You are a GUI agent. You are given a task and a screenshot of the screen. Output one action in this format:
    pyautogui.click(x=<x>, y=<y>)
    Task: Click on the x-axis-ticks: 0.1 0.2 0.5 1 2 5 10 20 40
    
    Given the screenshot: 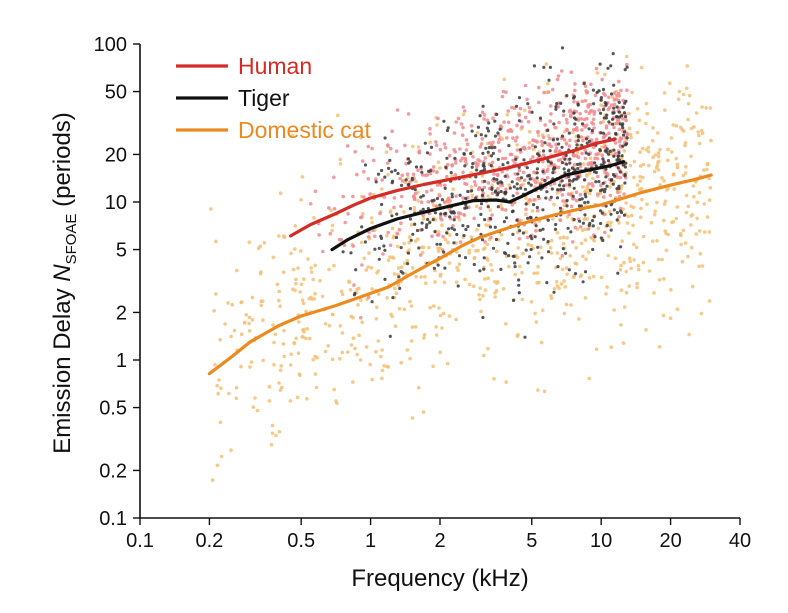 What is the action you would take?
    pyautogui.click(x=438, y=535)
    